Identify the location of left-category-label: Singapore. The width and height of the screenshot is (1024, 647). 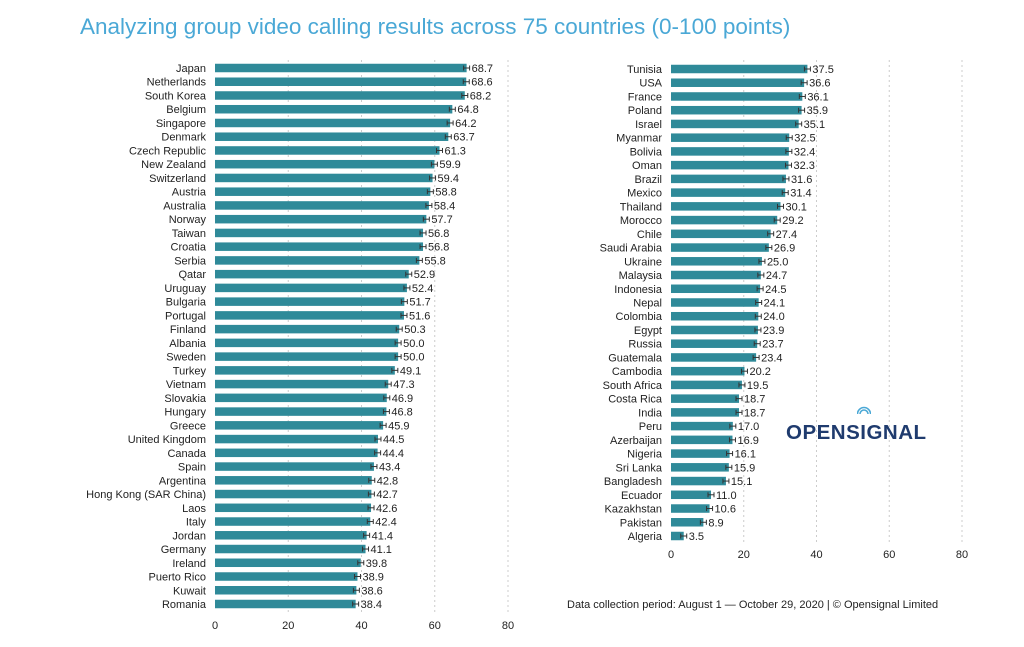
(181, 124).